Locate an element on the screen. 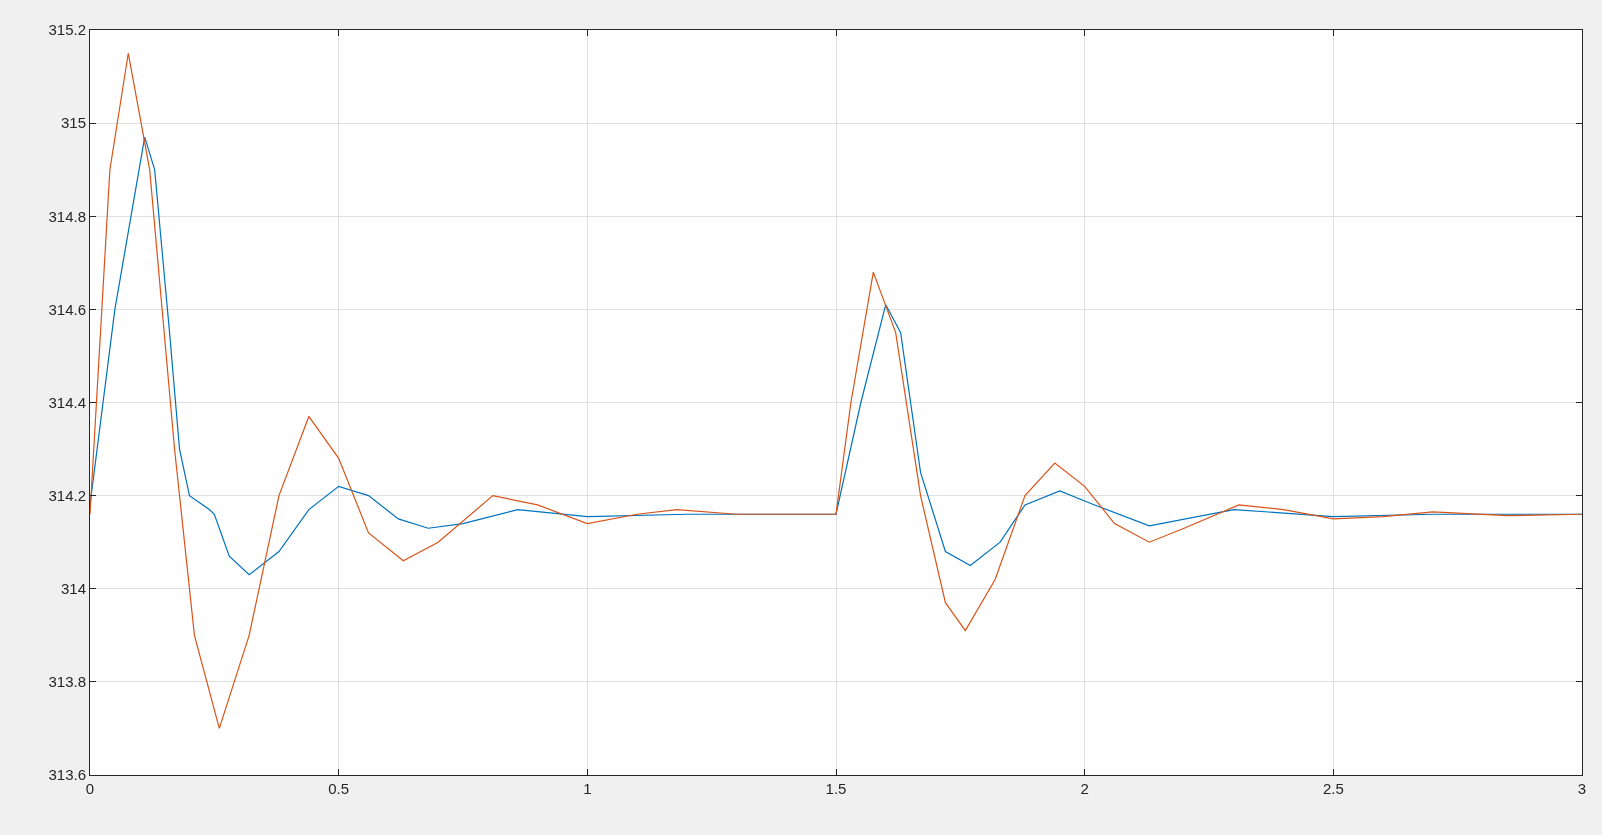 The height and width of the screenshot is (835, 1602). y-tick-label: 314.4 is located at coordinates (67, 402).